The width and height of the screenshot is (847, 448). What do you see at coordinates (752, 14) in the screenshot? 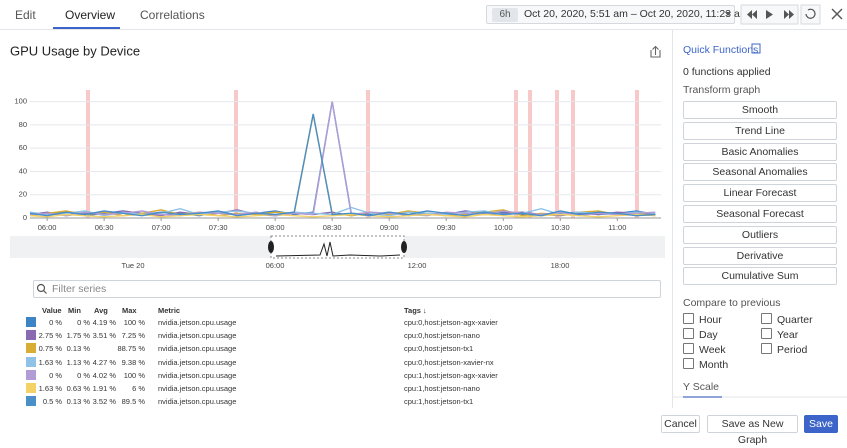
I see `rewind-icon` at bounding box center [752, 14].